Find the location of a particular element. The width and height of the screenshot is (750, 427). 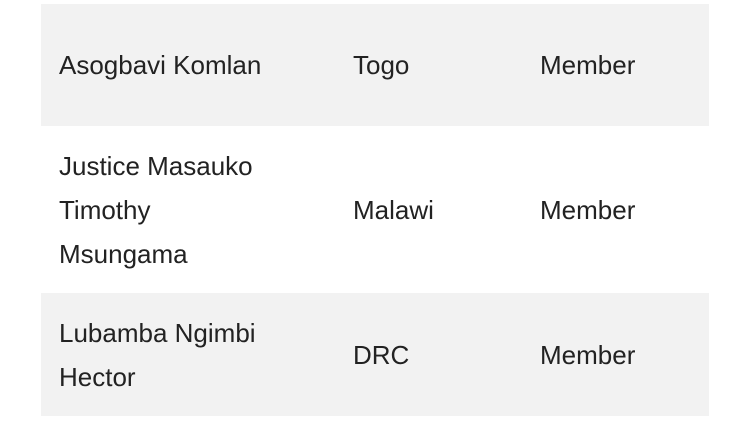

member-country: DRC is located at coordinates (381, 354).